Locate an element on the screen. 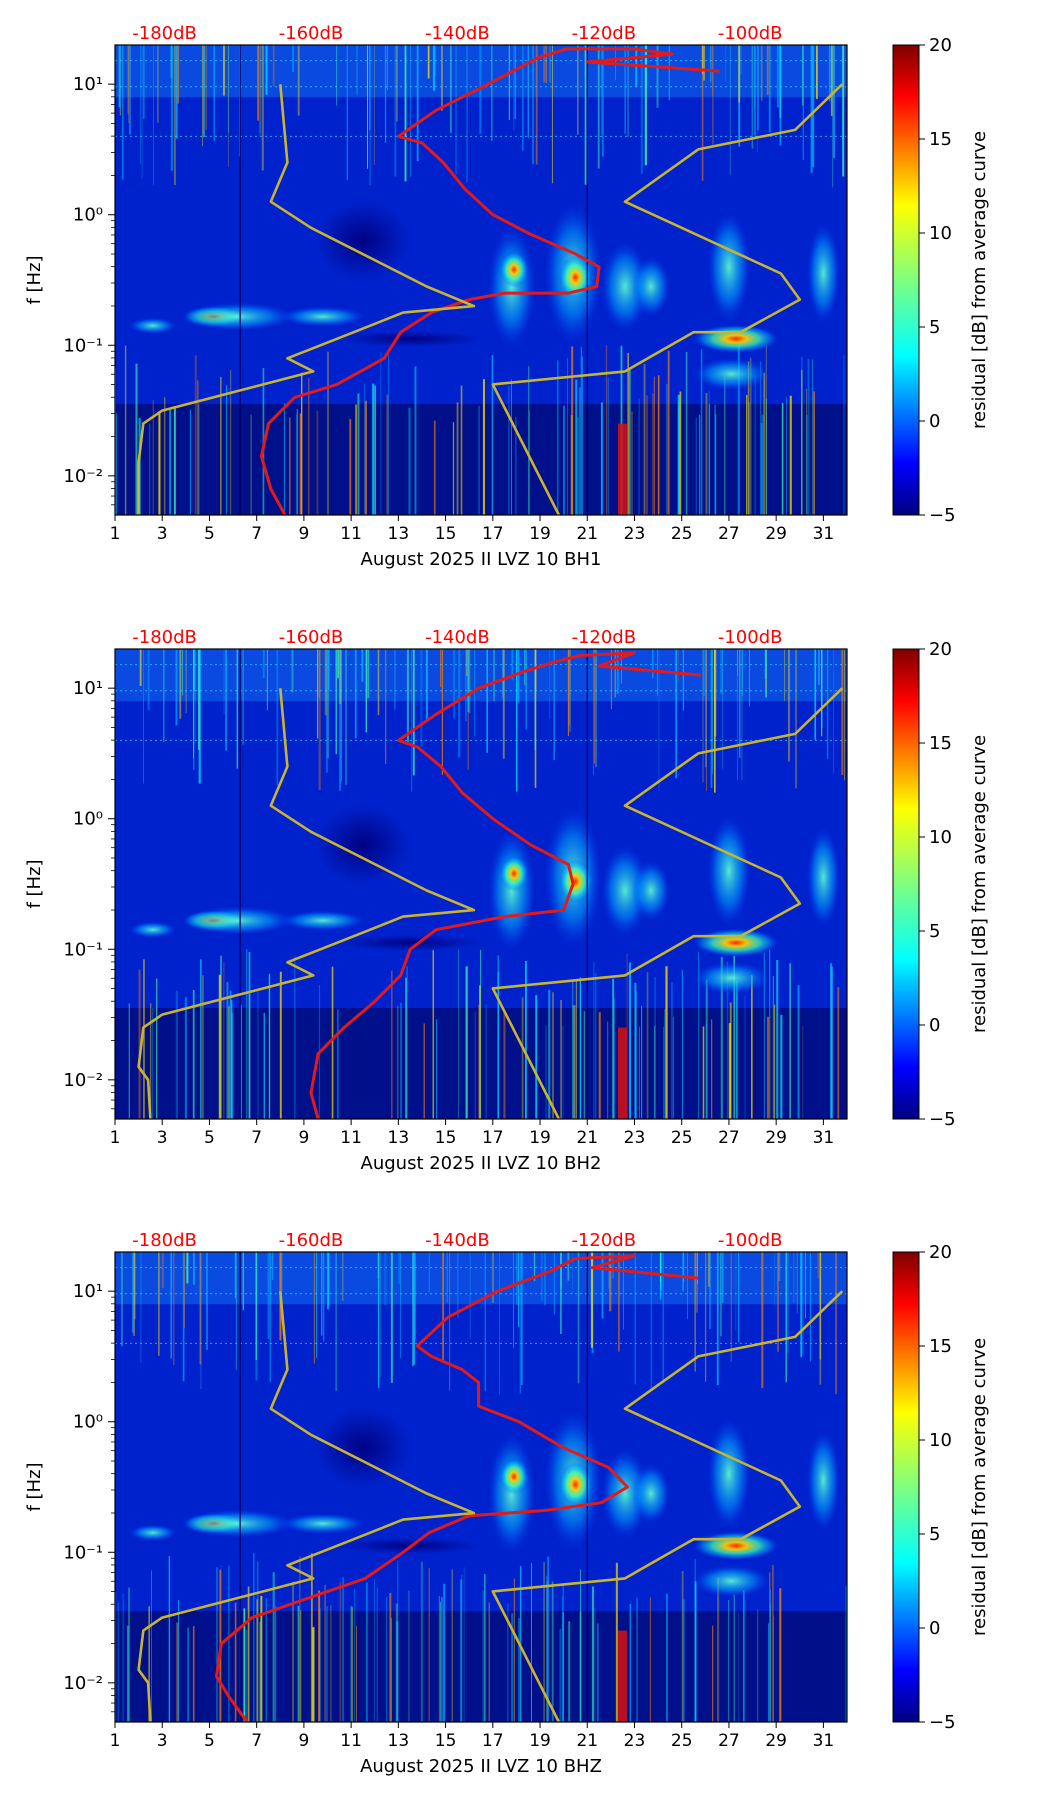 The width and height of the screenshot is (1052, 1810). x-tick-label: 23 is located at coordinates (635, 1138).